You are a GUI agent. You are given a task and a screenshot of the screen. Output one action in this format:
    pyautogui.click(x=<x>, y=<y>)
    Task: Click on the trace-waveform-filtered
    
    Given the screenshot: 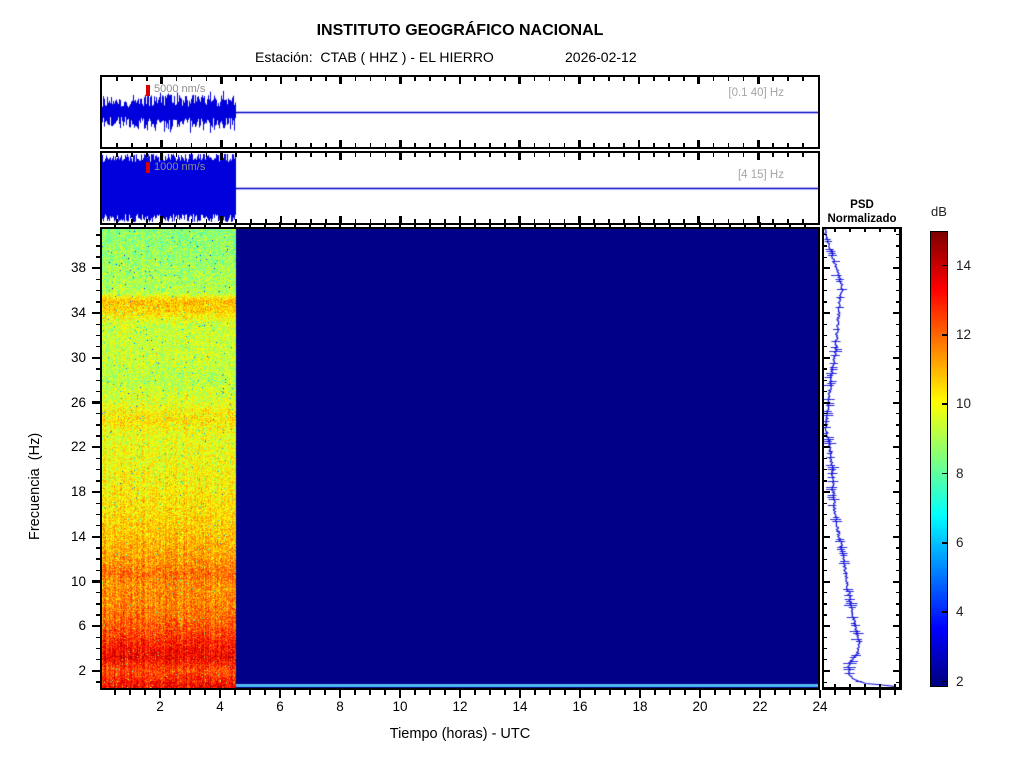 What is the action you would take?
    pyautogui.click(x=460, y=188)
    